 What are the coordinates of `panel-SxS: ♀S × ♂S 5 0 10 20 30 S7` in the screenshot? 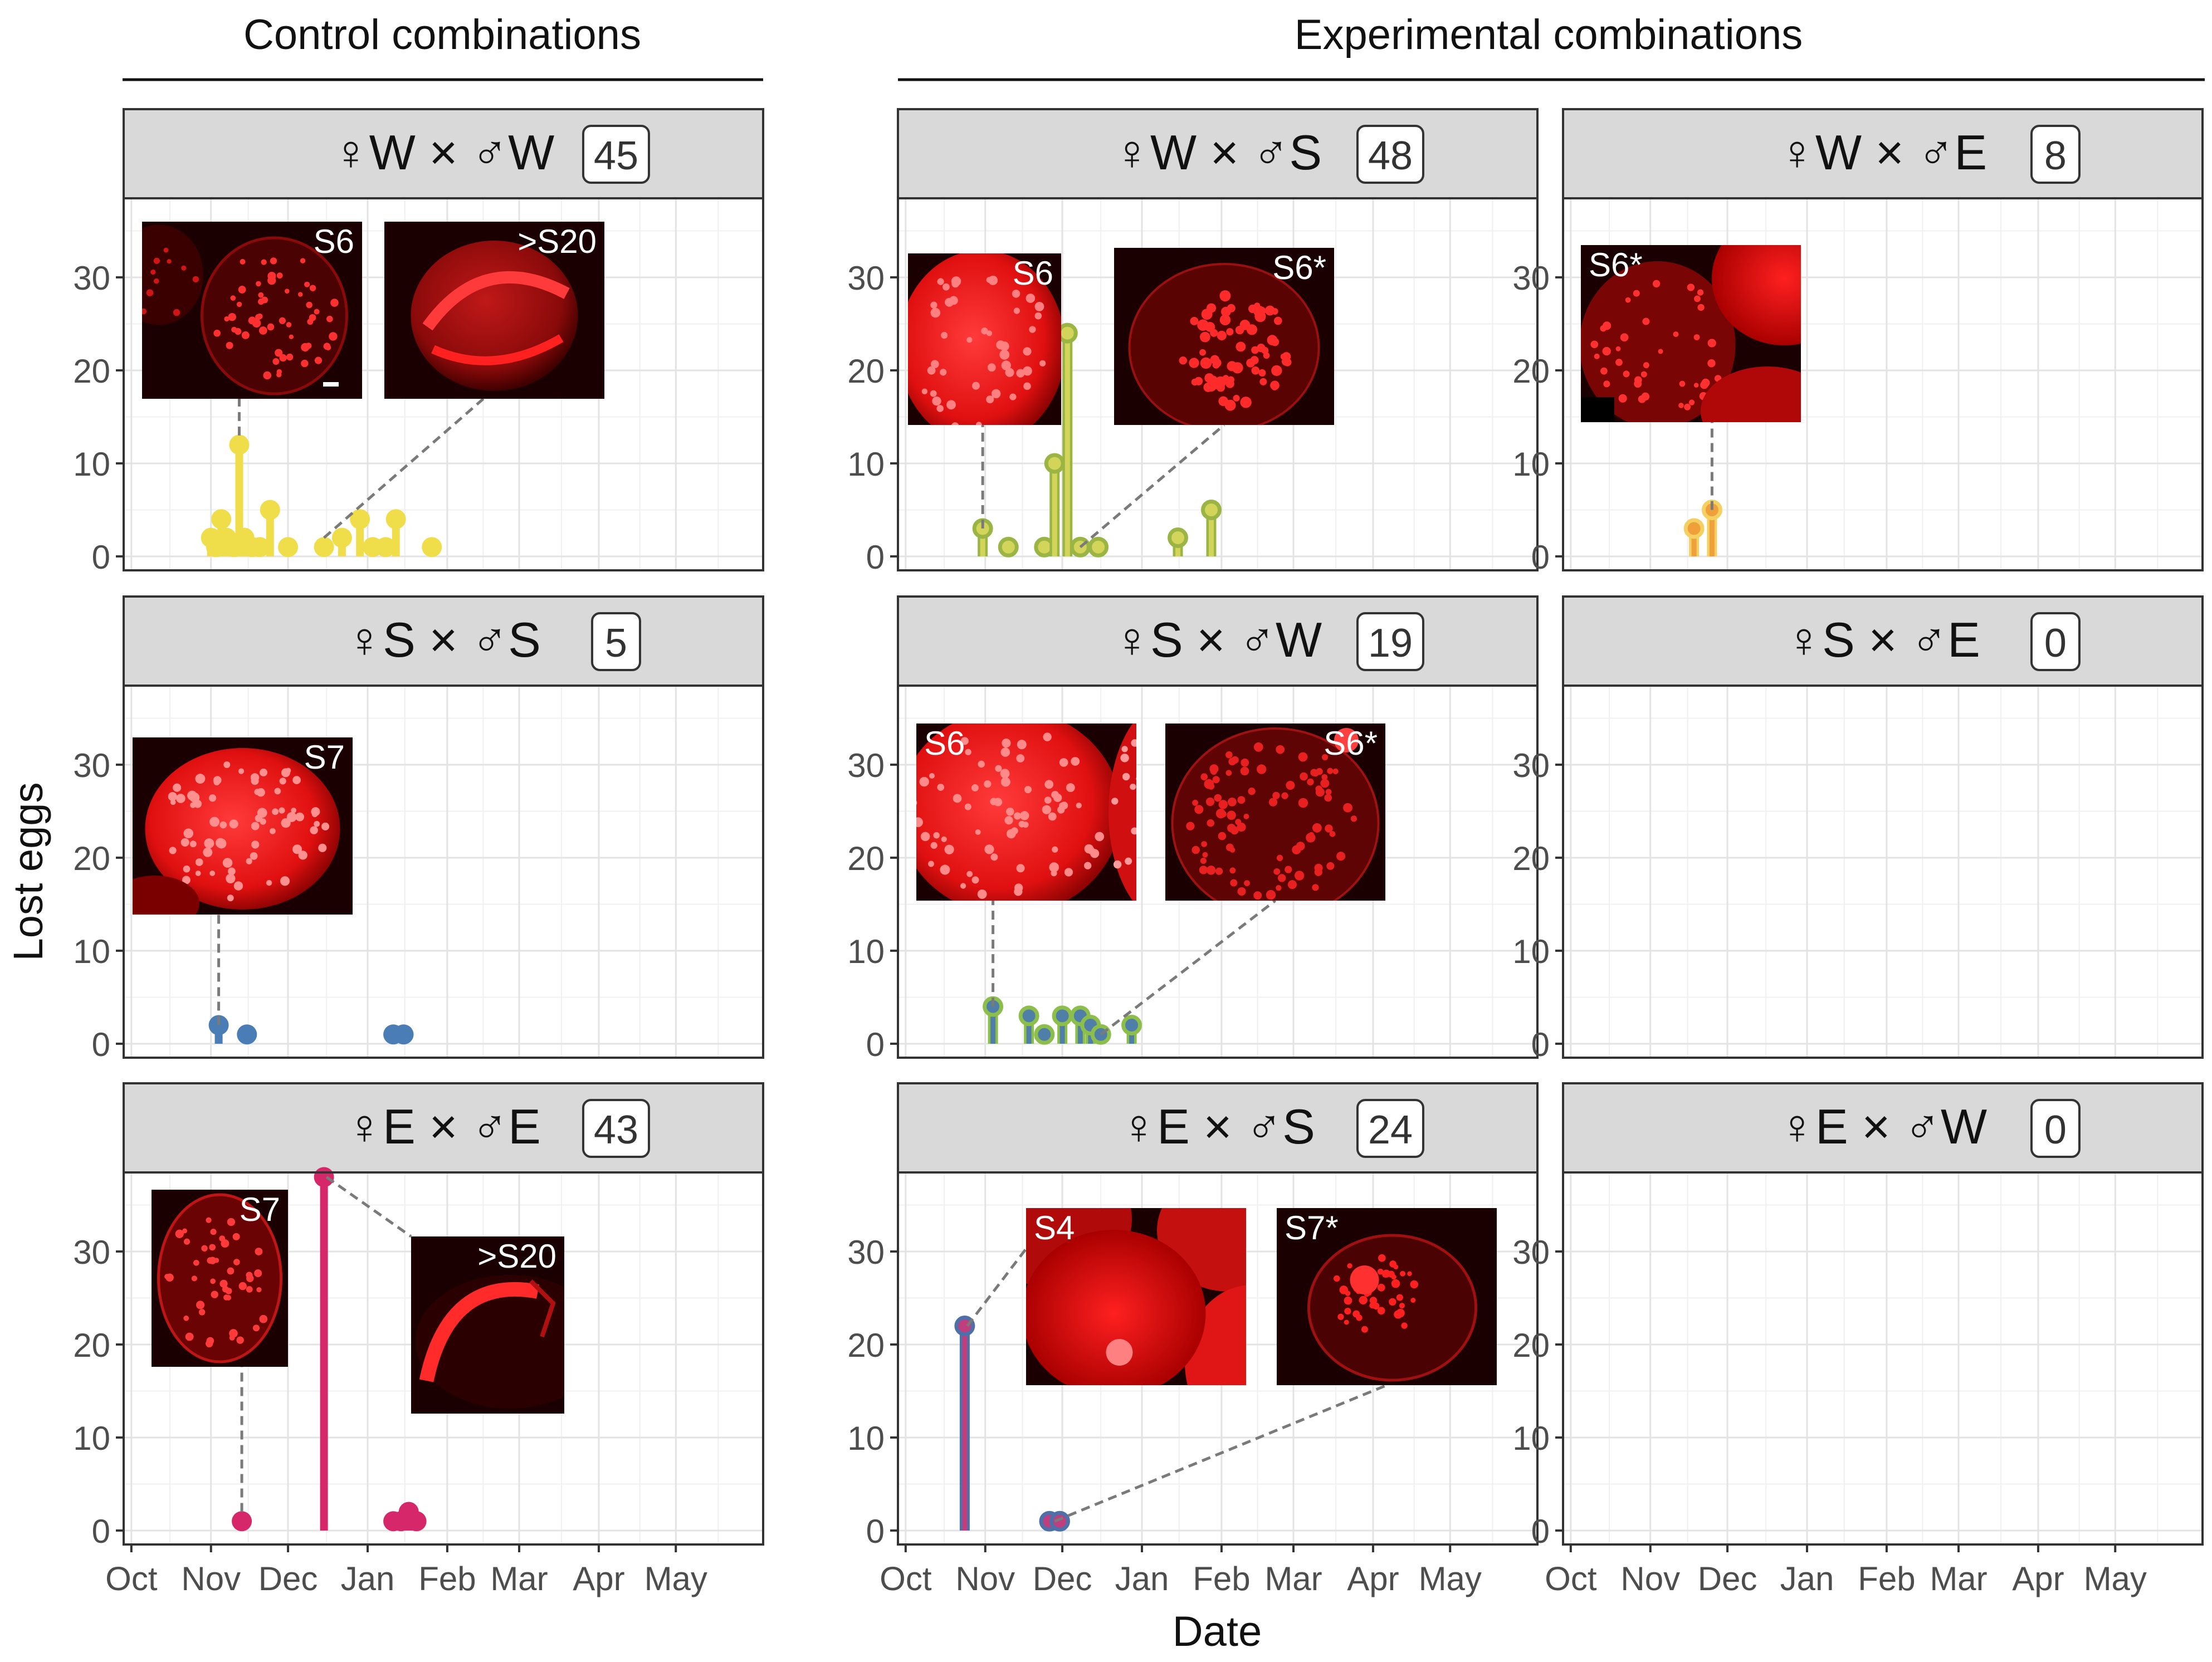 It's located at (418, 829).